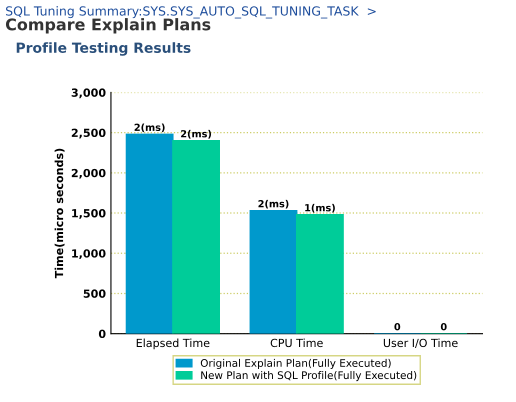  Describe the element at coordinates (89, 254) in the screenshot. I see `y-tick-label: 1,000` at that location.